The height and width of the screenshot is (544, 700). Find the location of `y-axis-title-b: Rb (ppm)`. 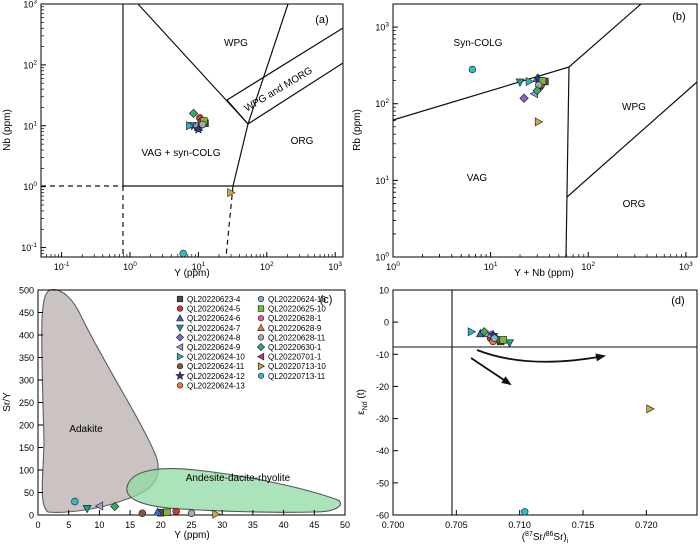

y-axis-title-b: Rb (ppm) is located at coordinates (357, 130).